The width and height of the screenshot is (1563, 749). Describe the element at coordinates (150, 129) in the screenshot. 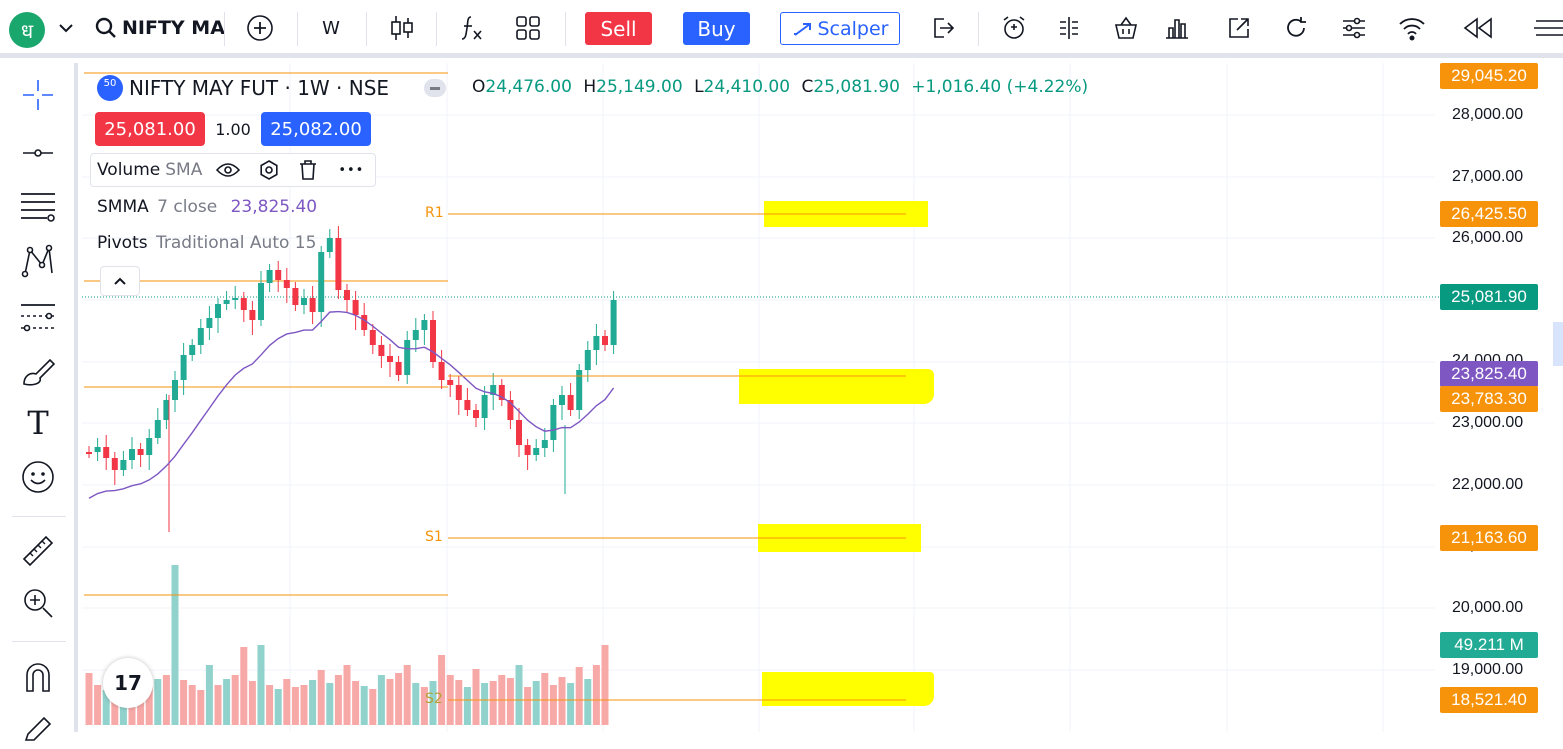

I see `bid-price-button: 25,081.00` at that location.